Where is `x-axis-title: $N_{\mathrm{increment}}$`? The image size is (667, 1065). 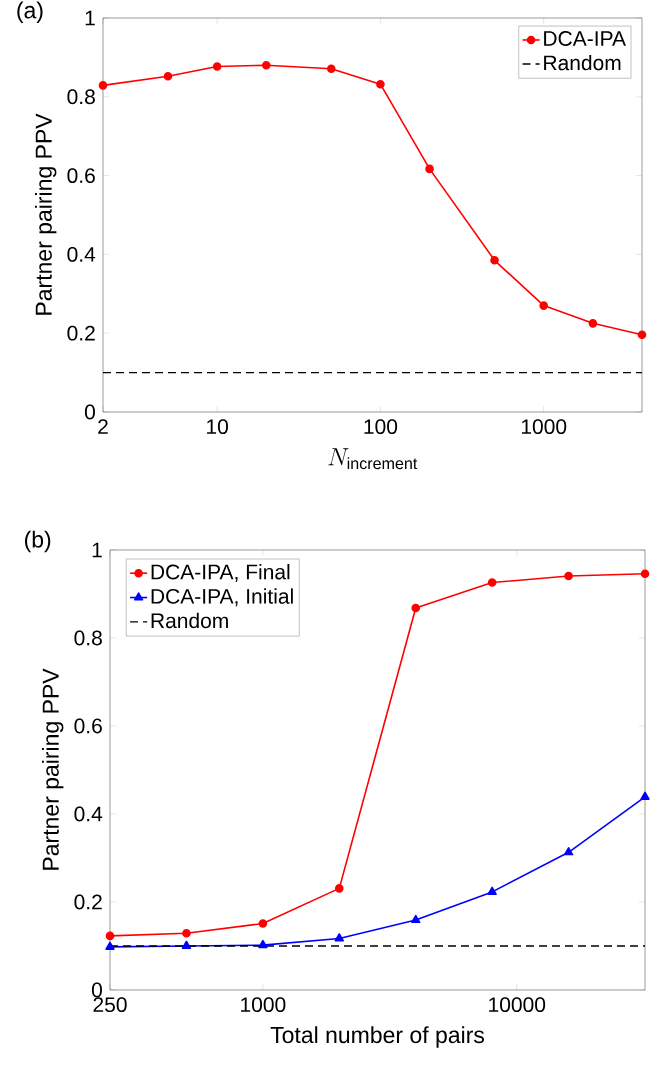 x-axis-title: $N_{\mathrm{increment}}$ is located at coordinates (373, 459).